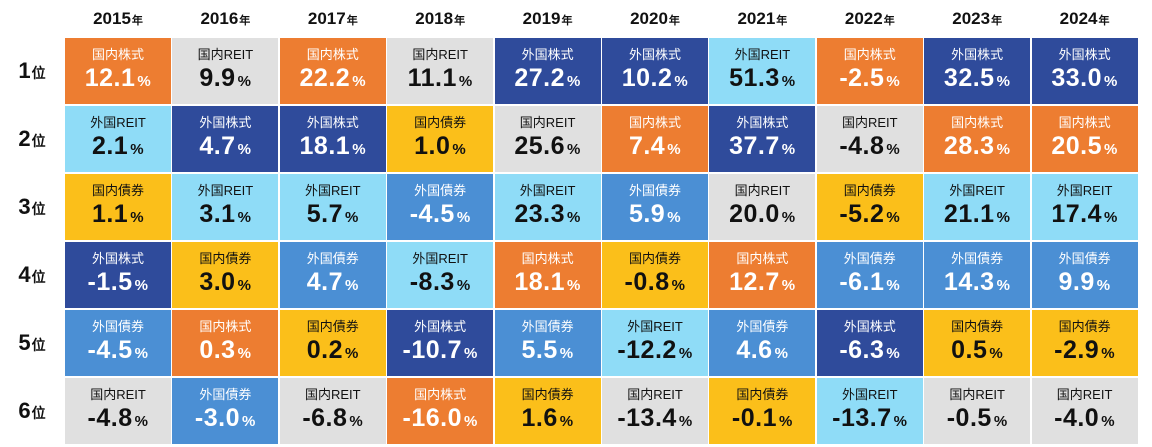  I want to click on return-value: -5.2%, so click(869, 216).